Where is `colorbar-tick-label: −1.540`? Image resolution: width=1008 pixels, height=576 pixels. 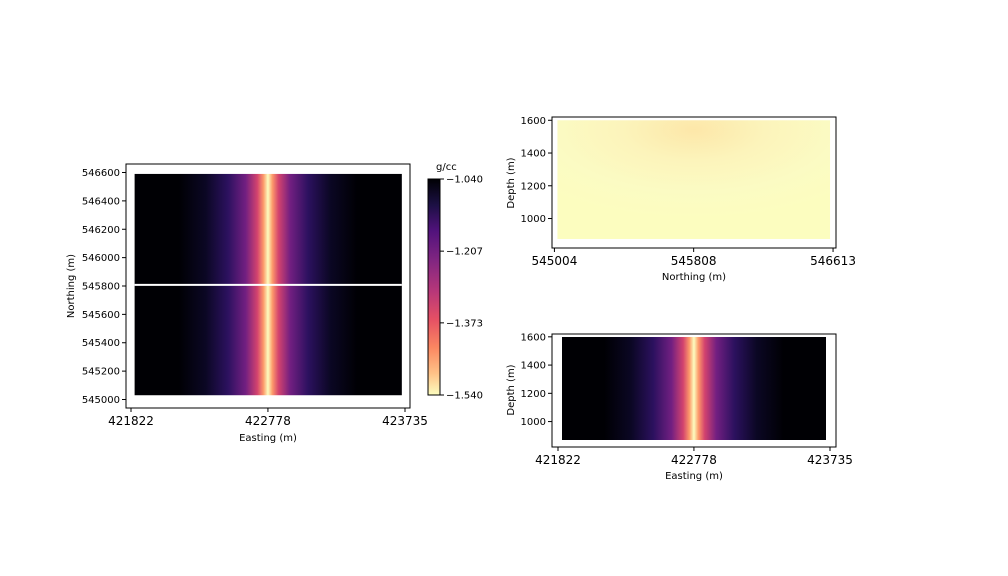 colorbar-tick-label: −1.540 is located at coordinates (464, 396).